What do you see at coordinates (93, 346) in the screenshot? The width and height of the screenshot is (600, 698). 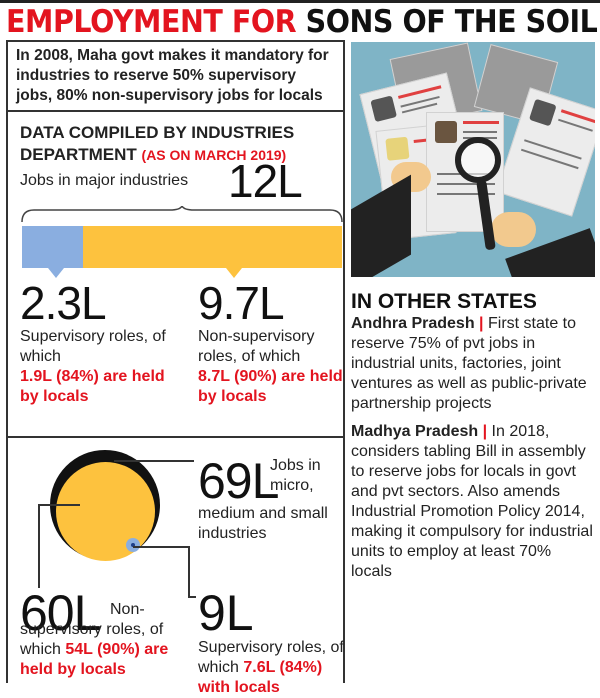 I see `supervisory-desc: Supervisory roles, of which` at bounding box center [93, 346].